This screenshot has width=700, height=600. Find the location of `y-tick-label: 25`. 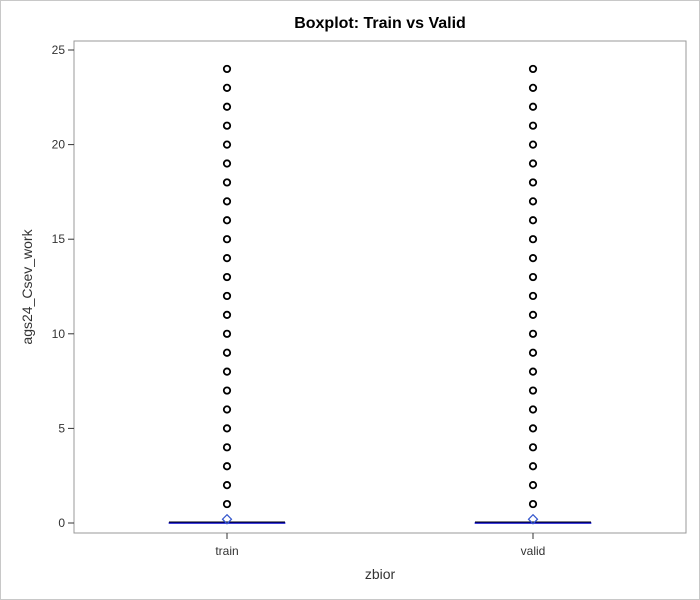

y-tick-label: 25 is located at coordinates (59, 50).